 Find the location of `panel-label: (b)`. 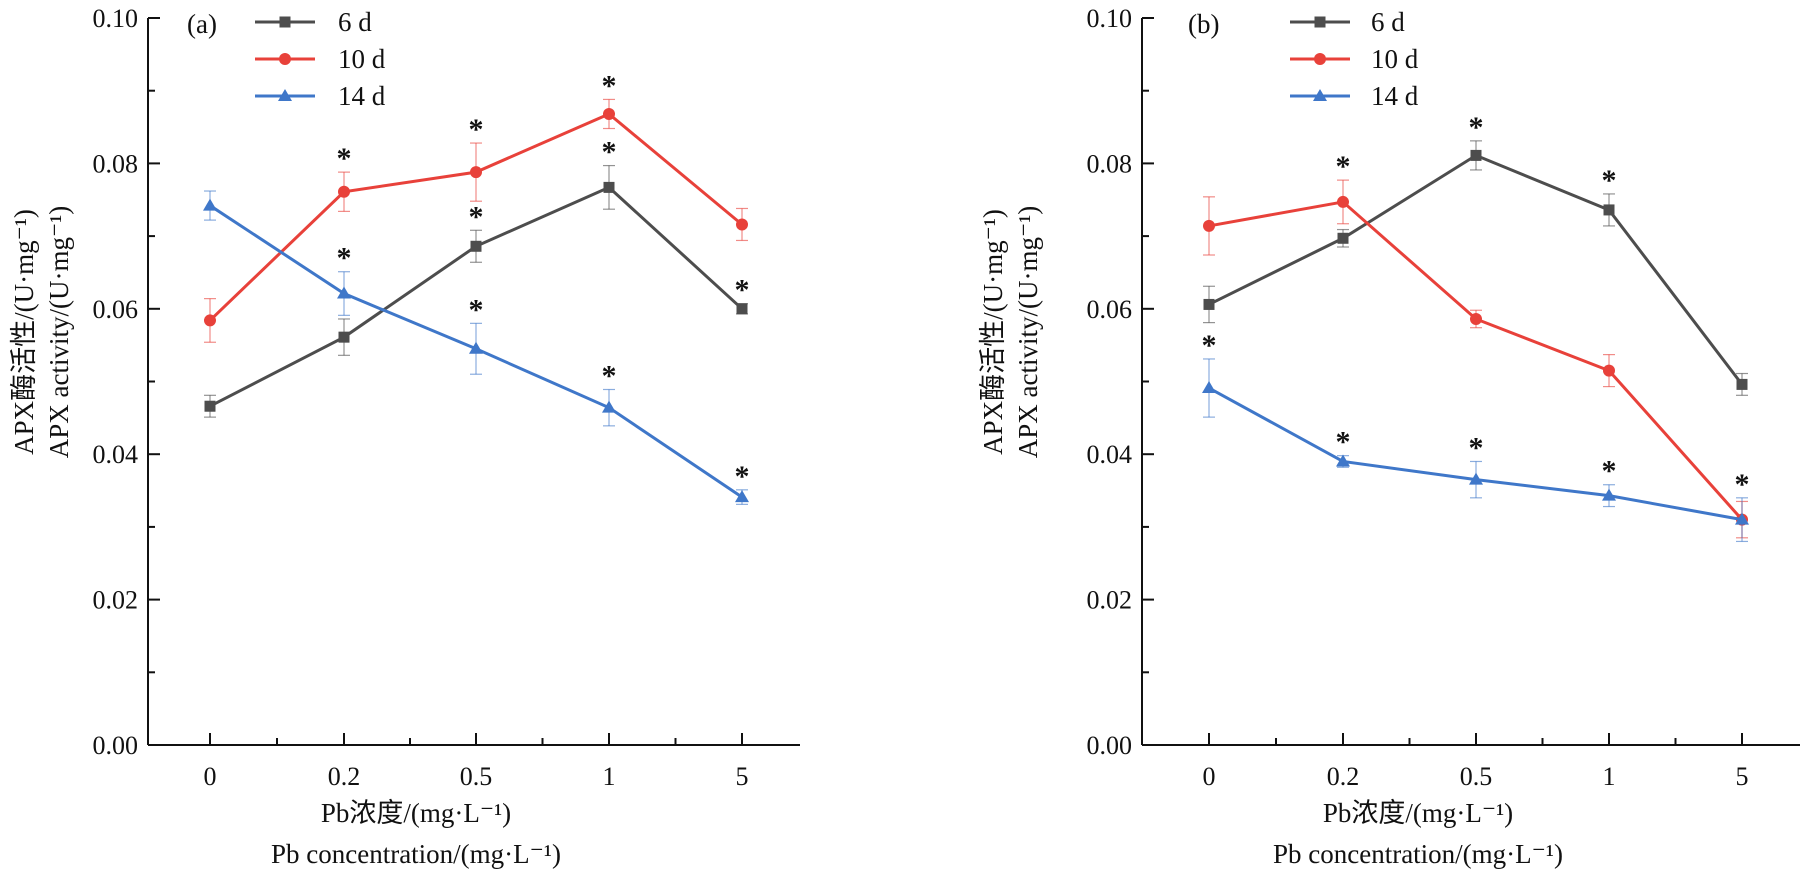

panel-label: (b) is located at coordinates (1203, 24).